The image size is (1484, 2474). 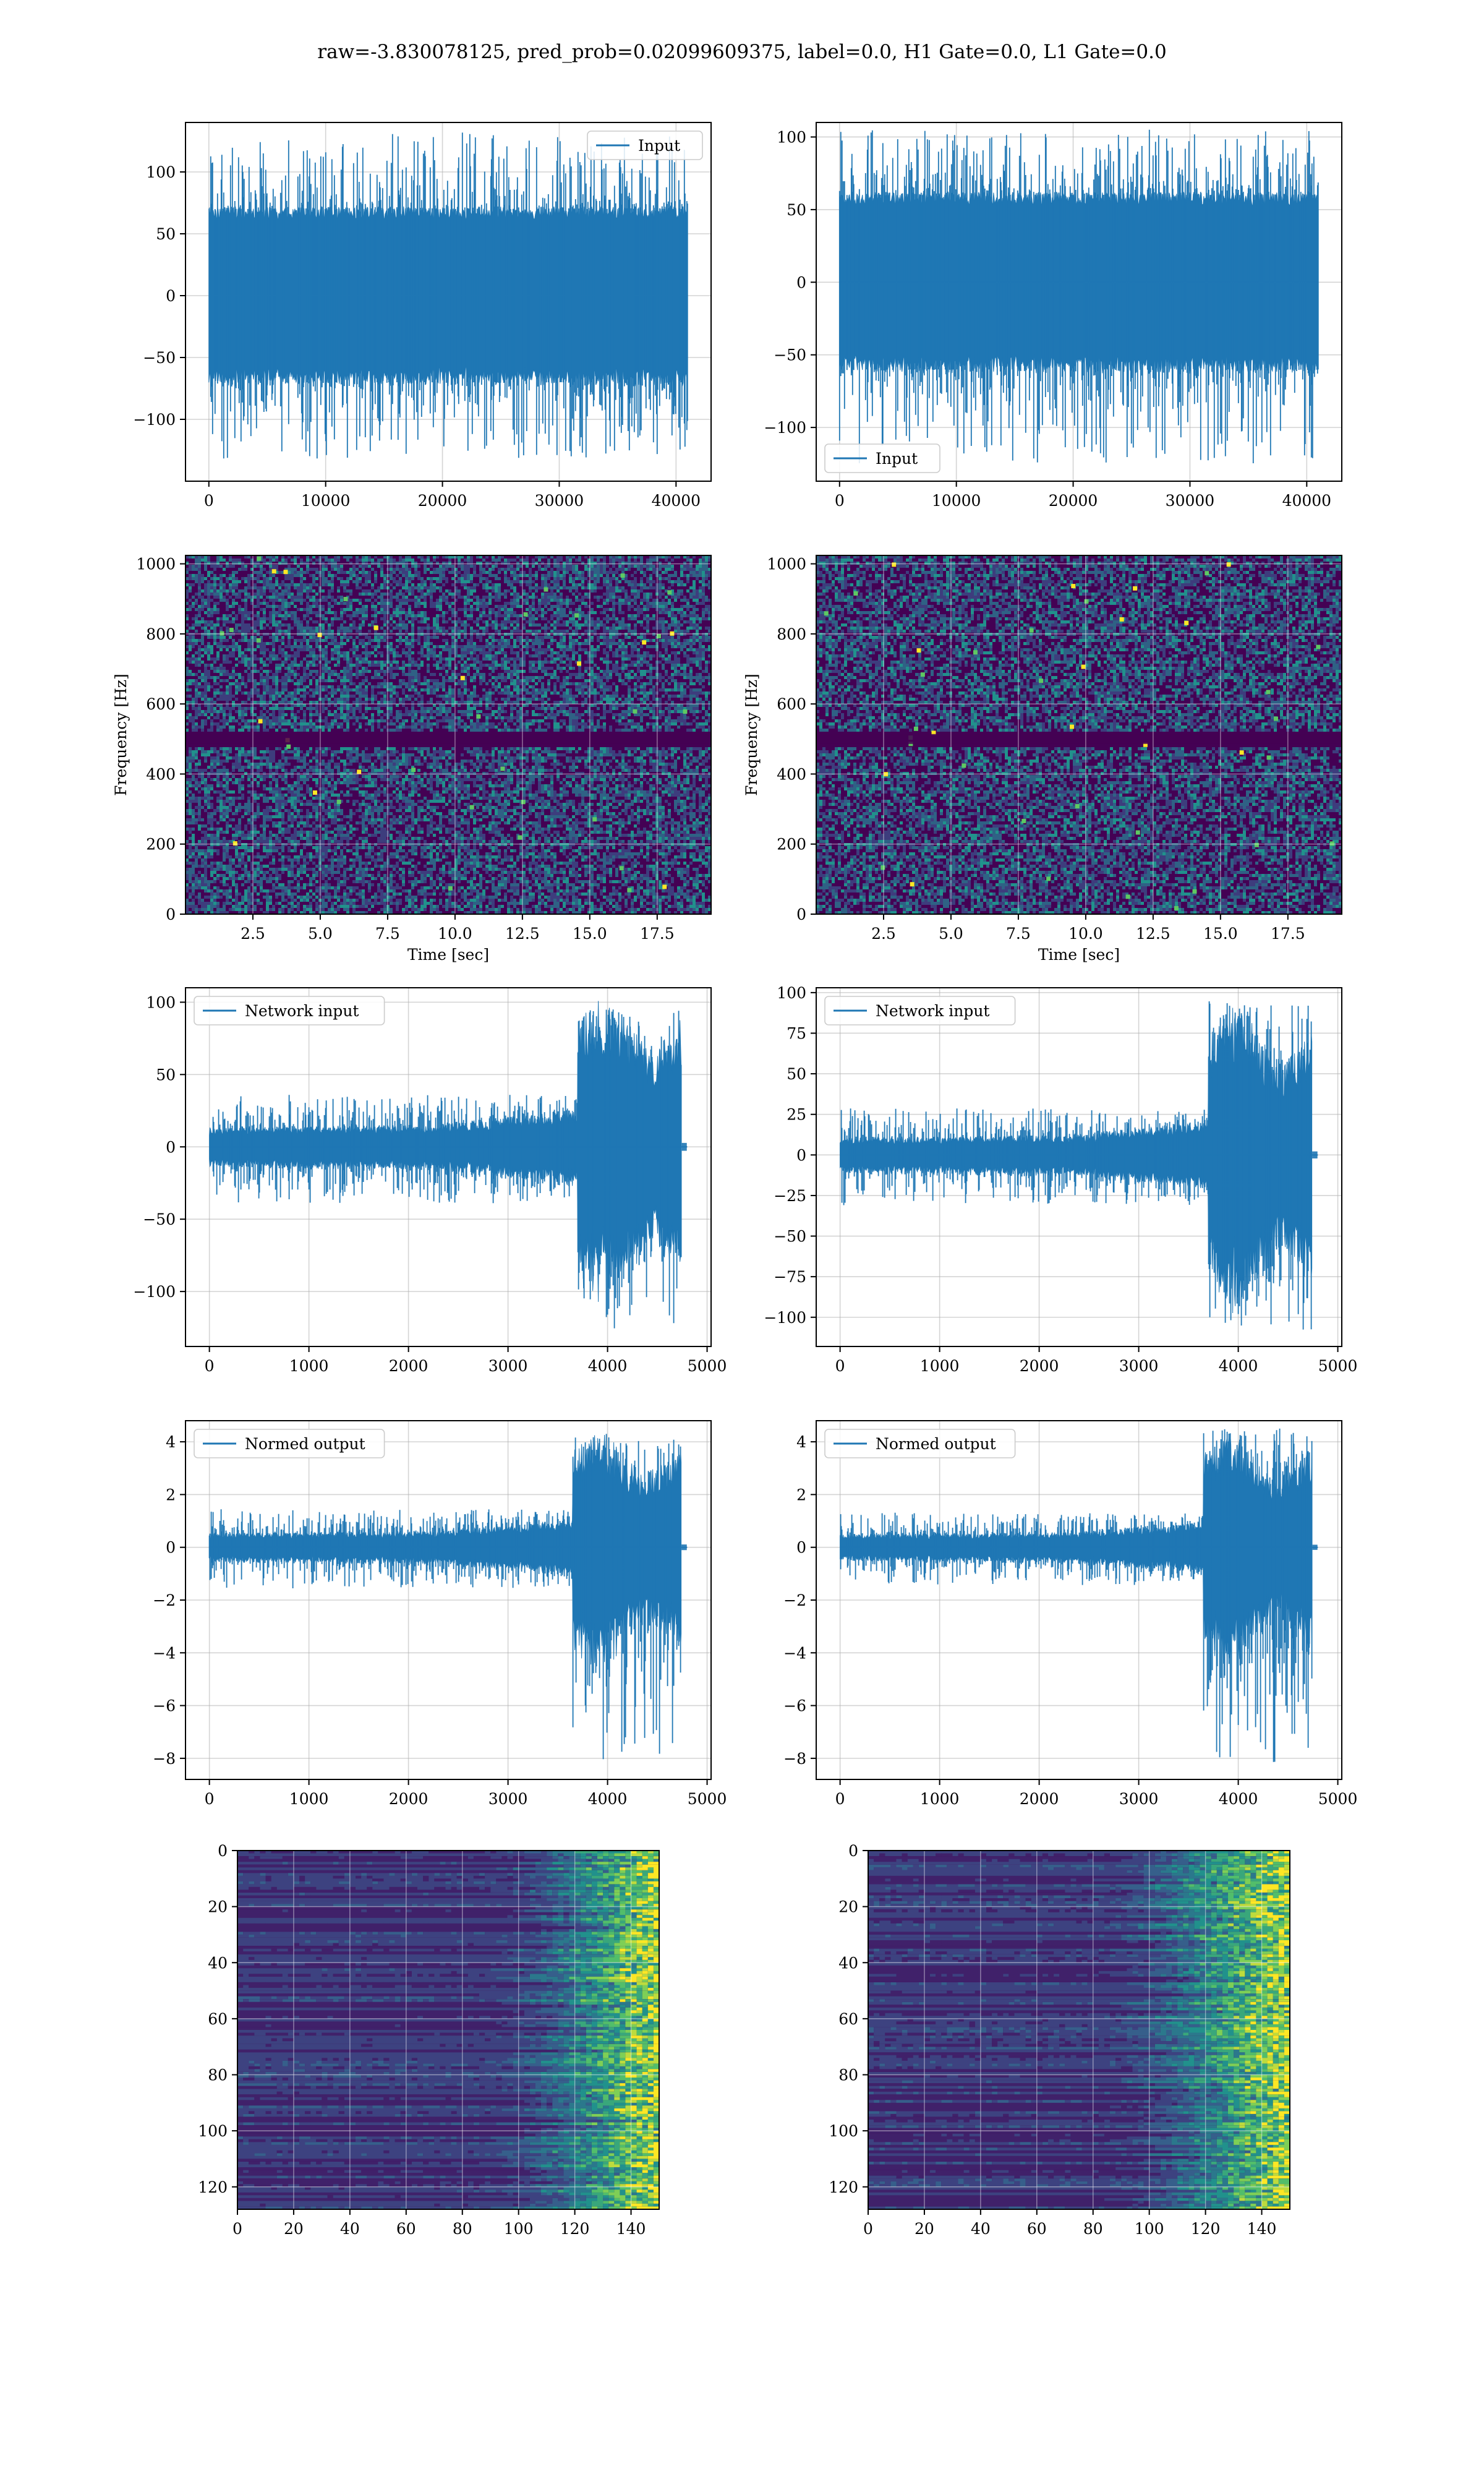 I want to click on y-tick-label: −6, so click(x=164, y=1706).